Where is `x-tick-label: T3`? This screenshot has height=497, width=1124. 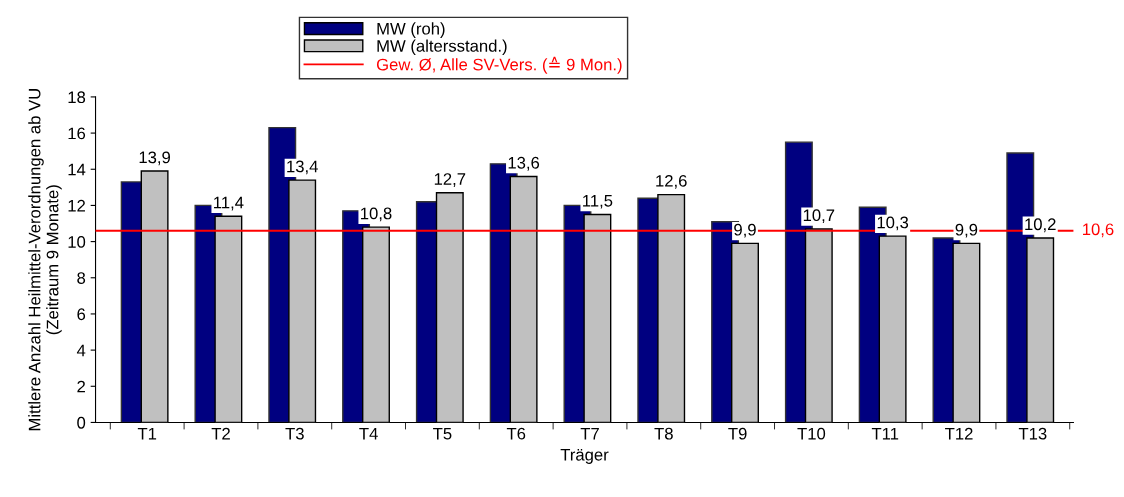
x-tick-label: T3 is located at coordinates (294, 433).